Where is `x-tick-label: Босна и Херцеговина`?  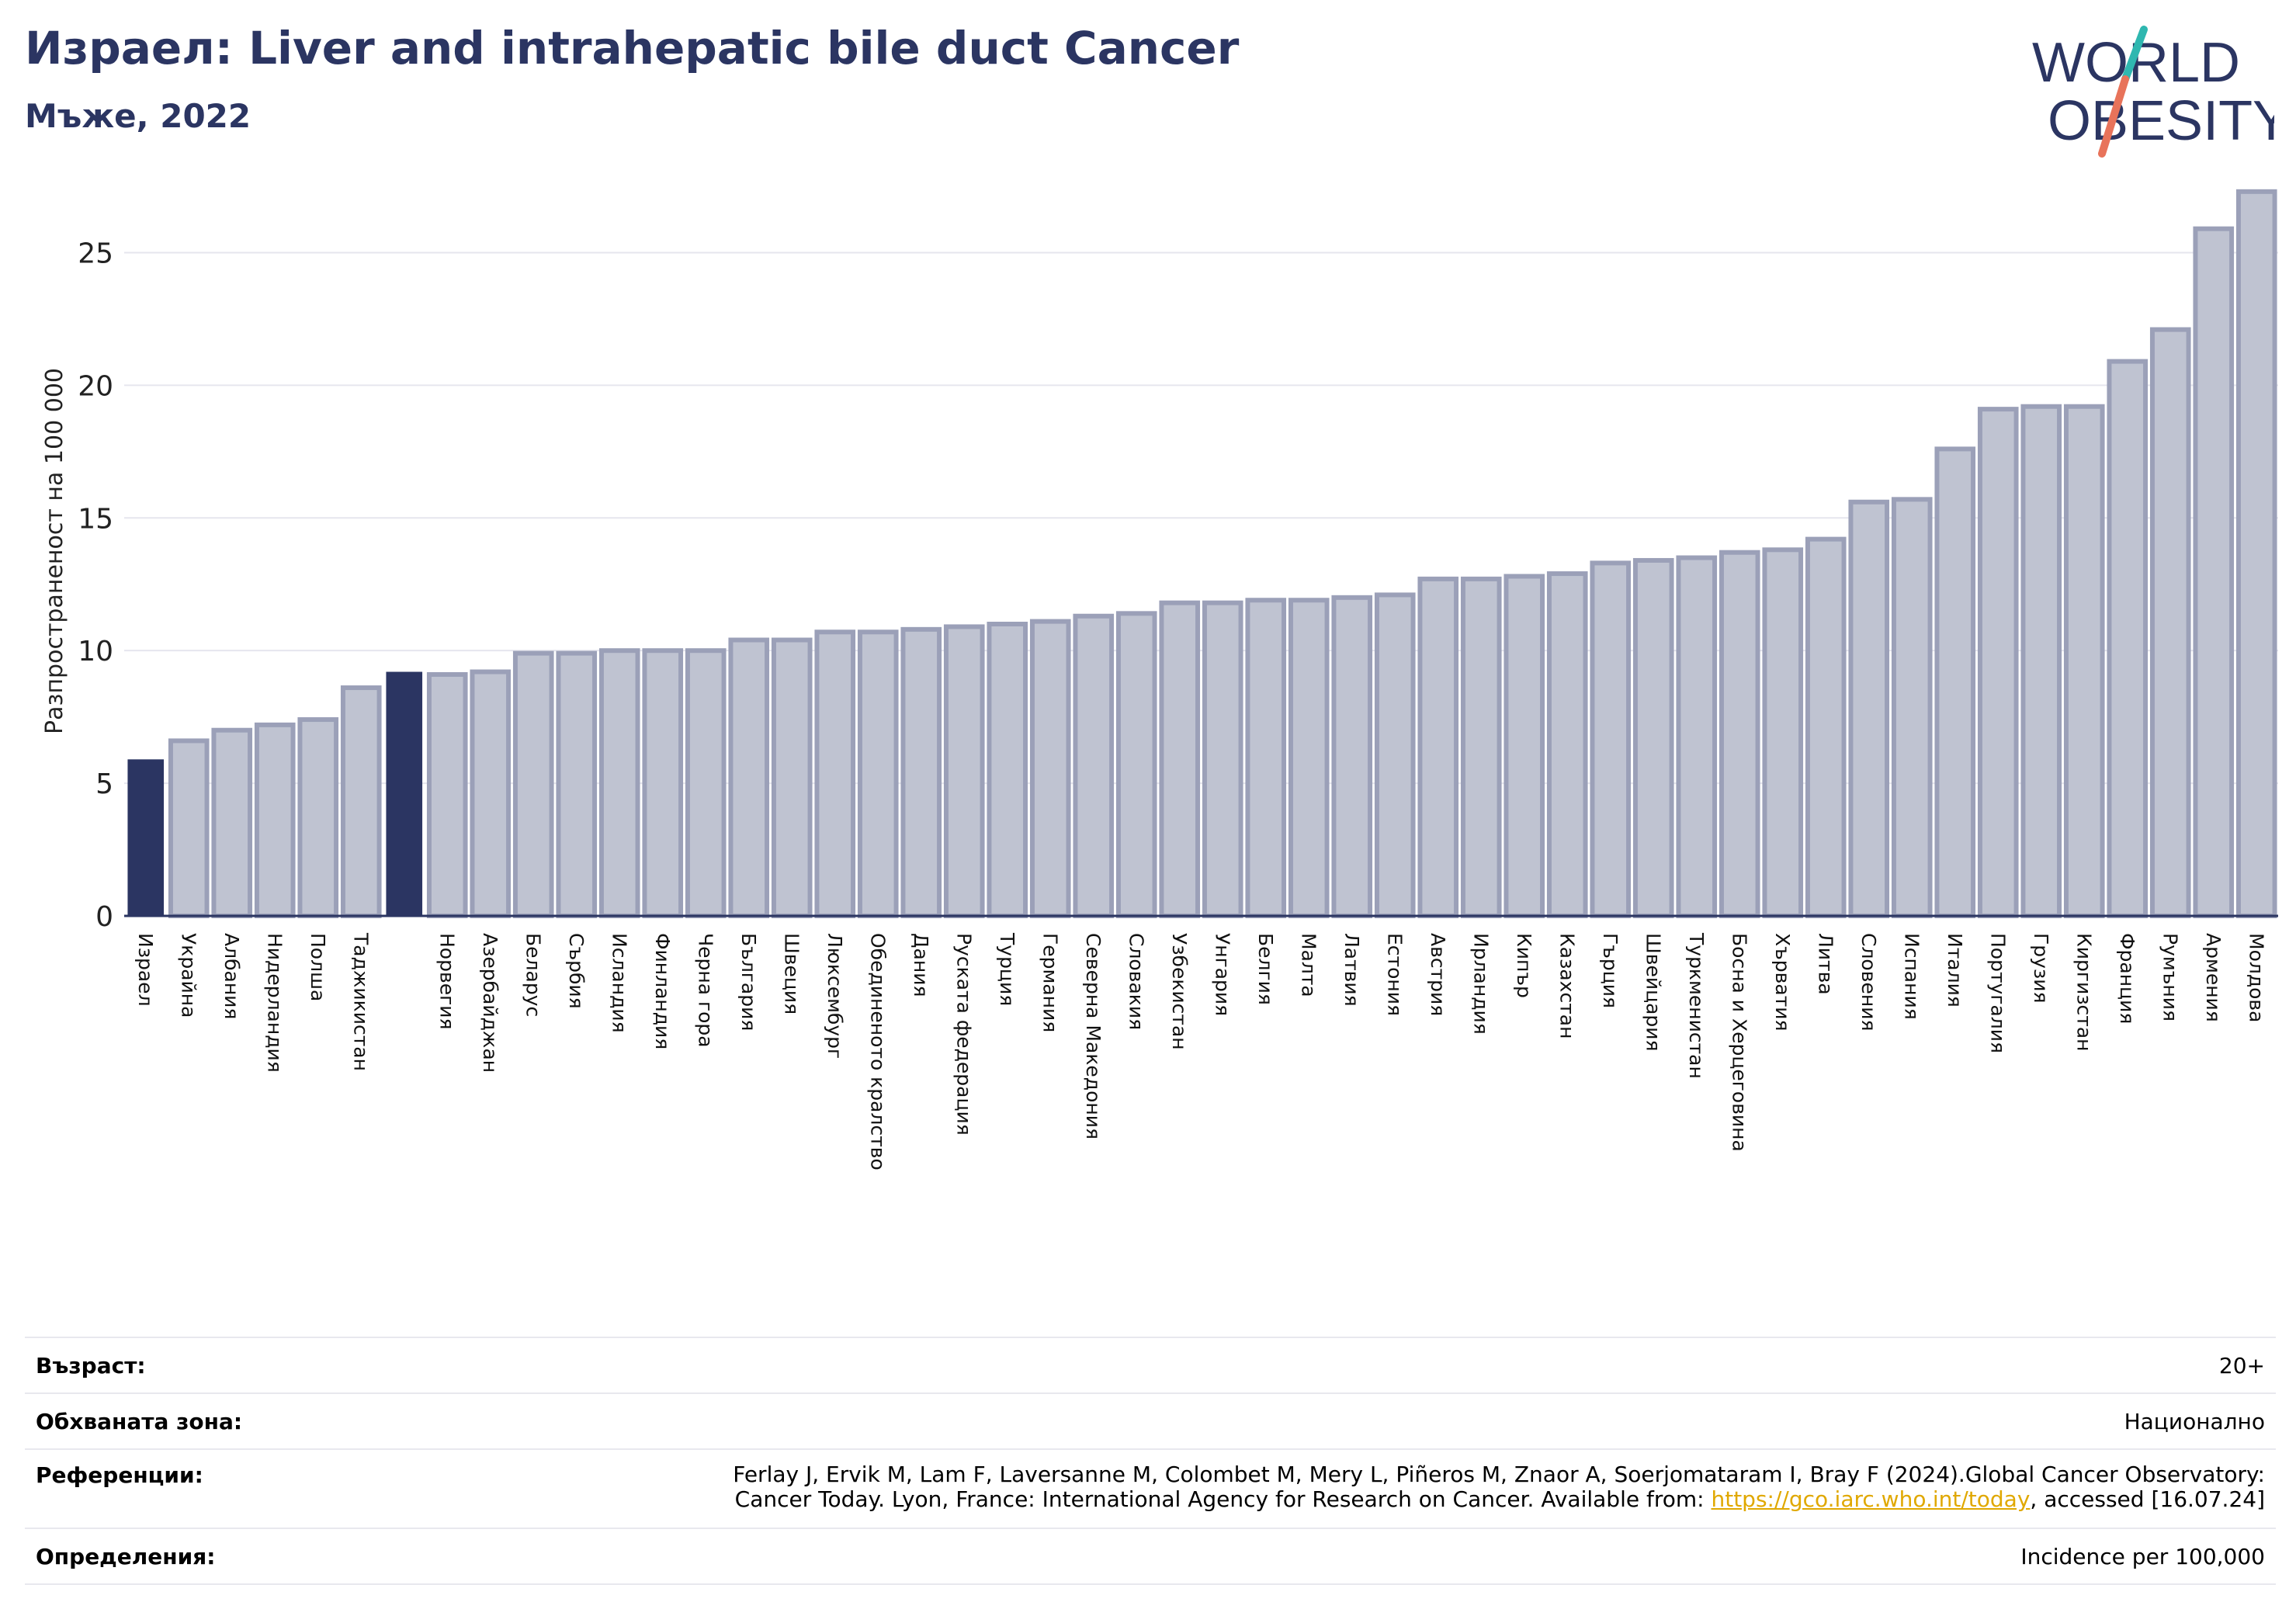 x-tick-label: Босна и Херцеговина is located at coordinates (1739, 1042).